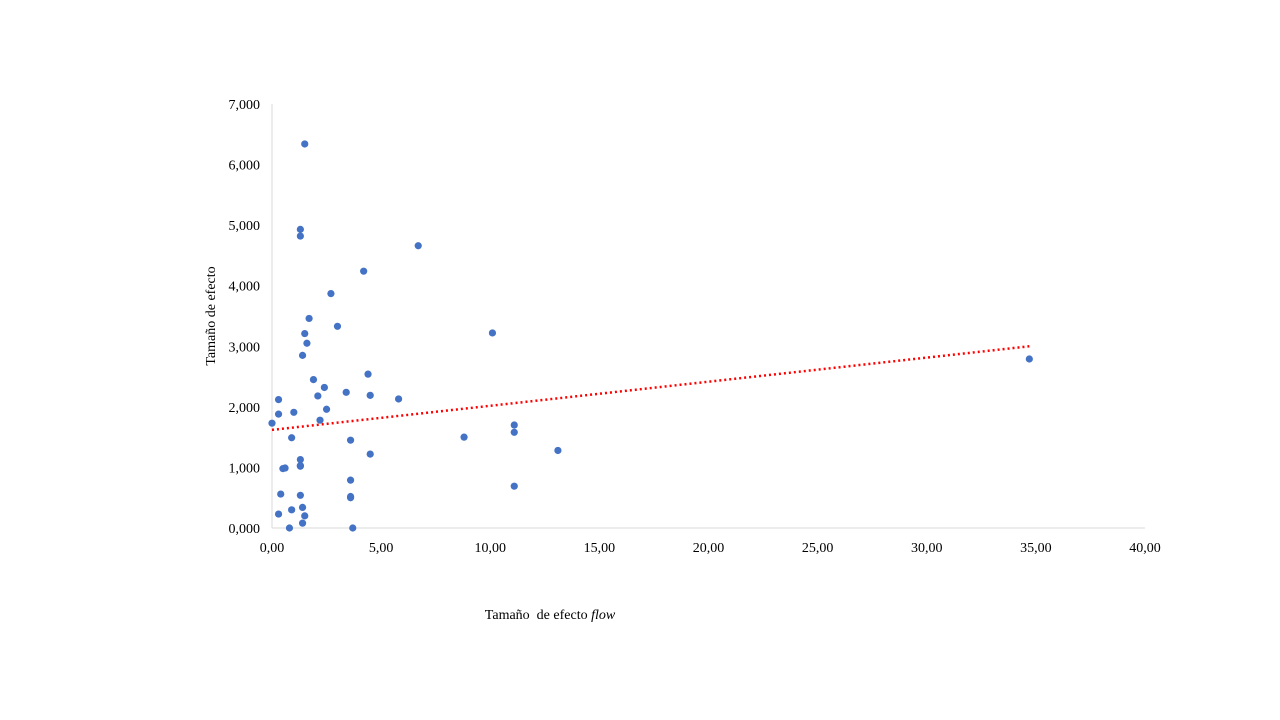 The height and width of the screenshot is (720, 1280). Describe the element at coordinates (245, 468) in the screenshot. I see `y-tick-label: 1,000` at that location.